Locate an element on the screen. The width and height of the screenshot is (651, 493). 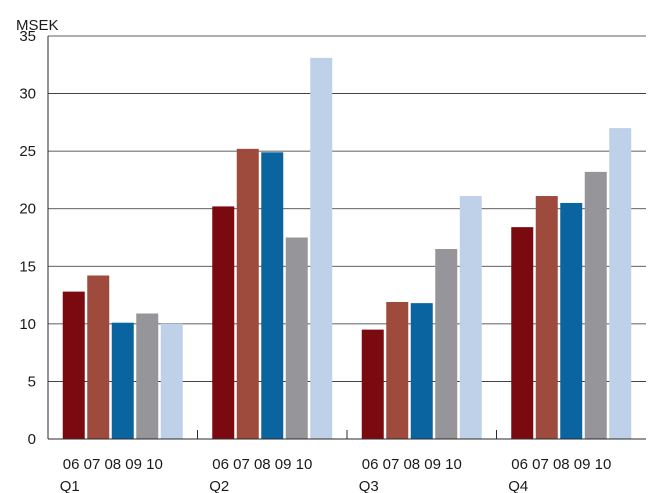
quarter-label: Q2 is located at coordinates (219, 485).